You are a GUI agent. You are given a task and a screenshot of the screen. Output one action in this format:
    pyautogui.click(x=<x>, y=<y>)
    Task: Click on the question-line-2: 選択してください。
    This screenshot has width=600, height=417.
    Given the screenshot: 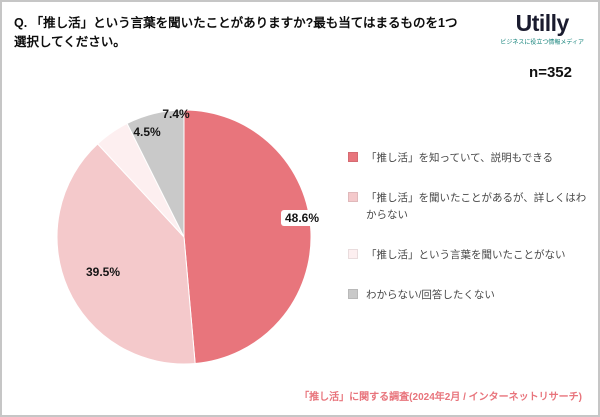 What is the action you would take?
    pyautogui.click(x=70, y=42)
    